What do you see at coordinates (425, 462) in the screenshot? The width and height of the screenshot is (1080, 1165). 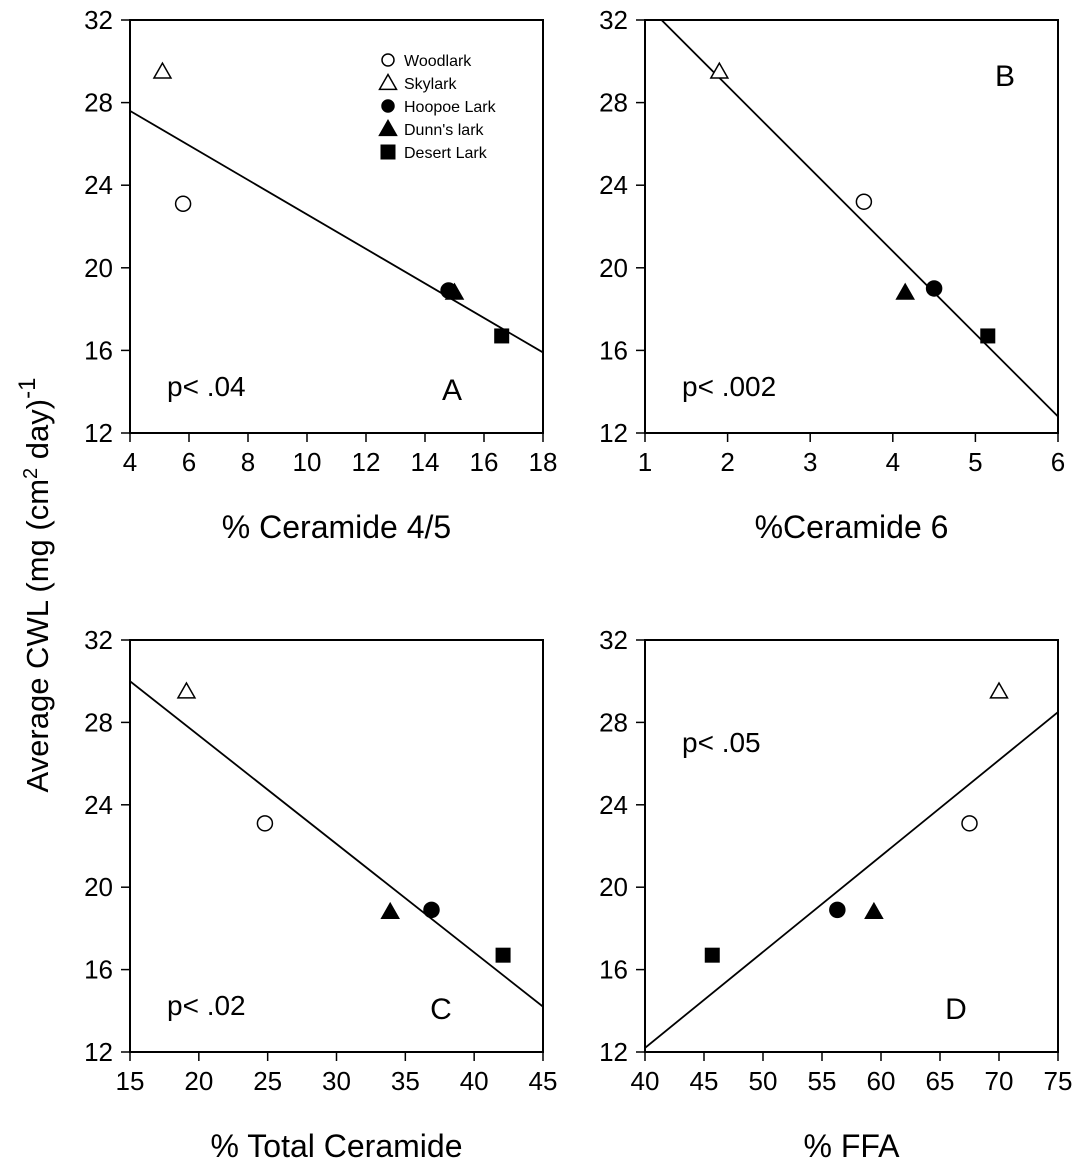 I see `x-tick-label: 14` at bounding box center [425, 462].